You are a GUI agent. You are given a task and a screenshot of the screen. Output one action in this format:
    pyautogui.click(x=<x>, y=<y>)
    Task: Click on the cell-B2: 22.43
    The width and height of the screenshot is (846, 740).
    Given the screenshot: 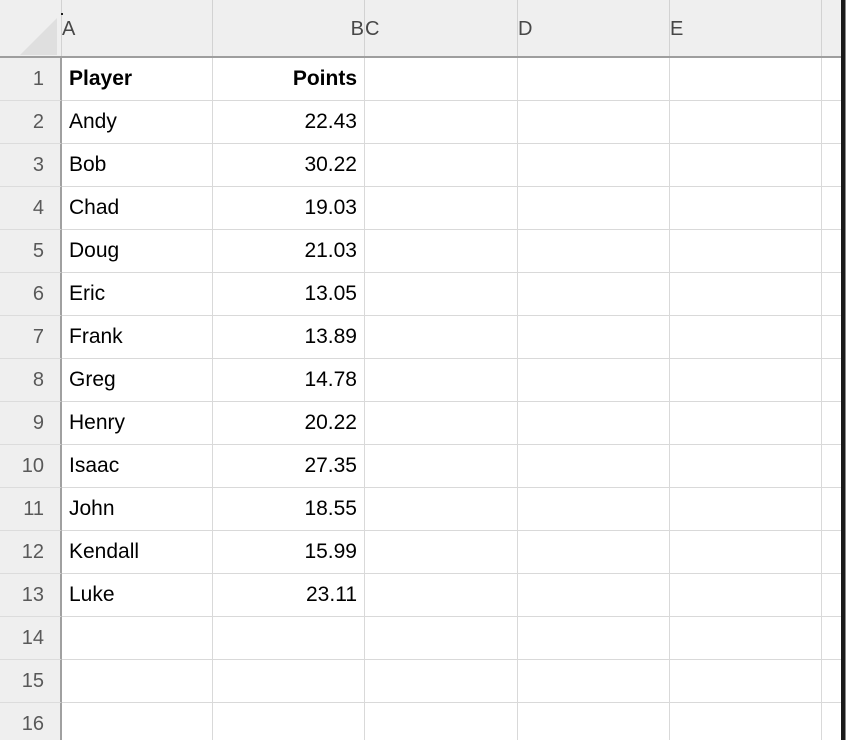 What is the action you would take?
    pyautogui.click(x=289, y=122)
    